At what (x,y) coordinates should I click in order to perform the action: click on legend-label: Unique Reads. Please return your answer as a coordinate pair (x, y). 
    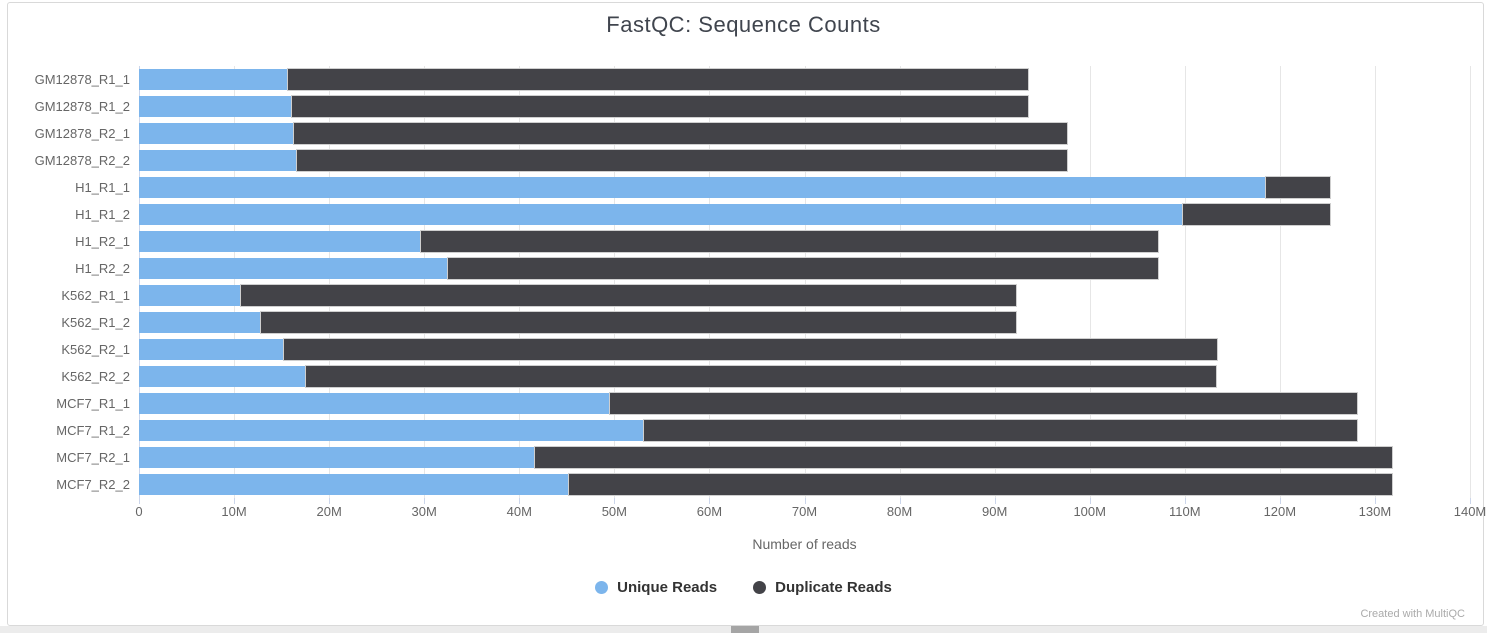
    Looking at the image, I should click on (667, 587).